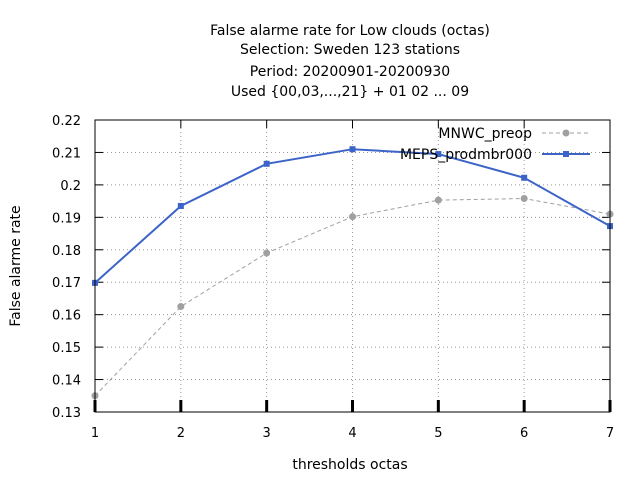 The width and height of the screenshot is (640, 480). I want to click on legend: MNWC_preop MEPS_prodmbr000, so click(495, 144).